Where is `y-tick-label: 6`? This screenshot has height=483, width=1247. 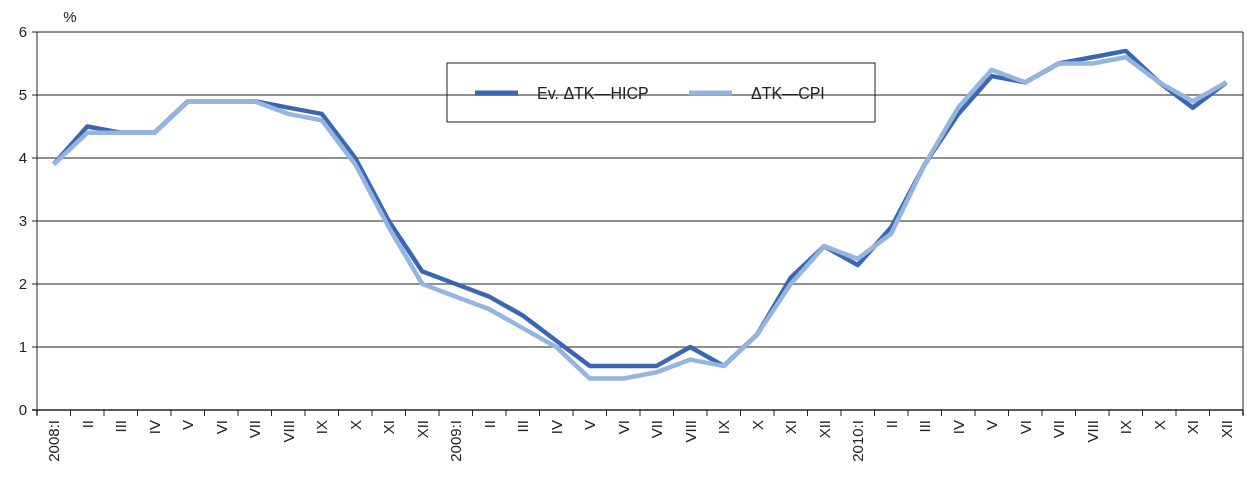 y-tick-label: 6 is located at coordinates (22, 32).